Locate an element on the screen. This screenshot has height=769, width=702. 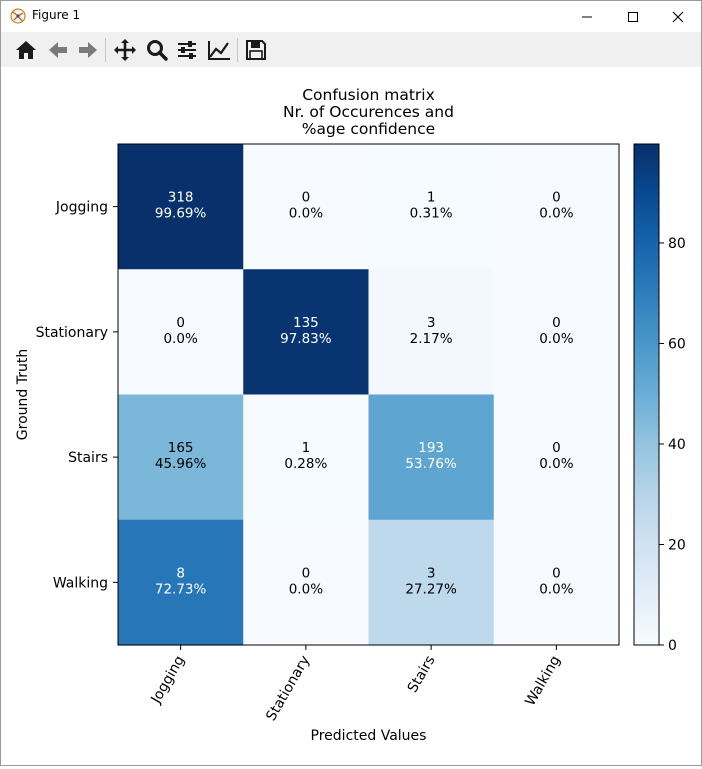
colorbar is located at coordinates (646, 394).